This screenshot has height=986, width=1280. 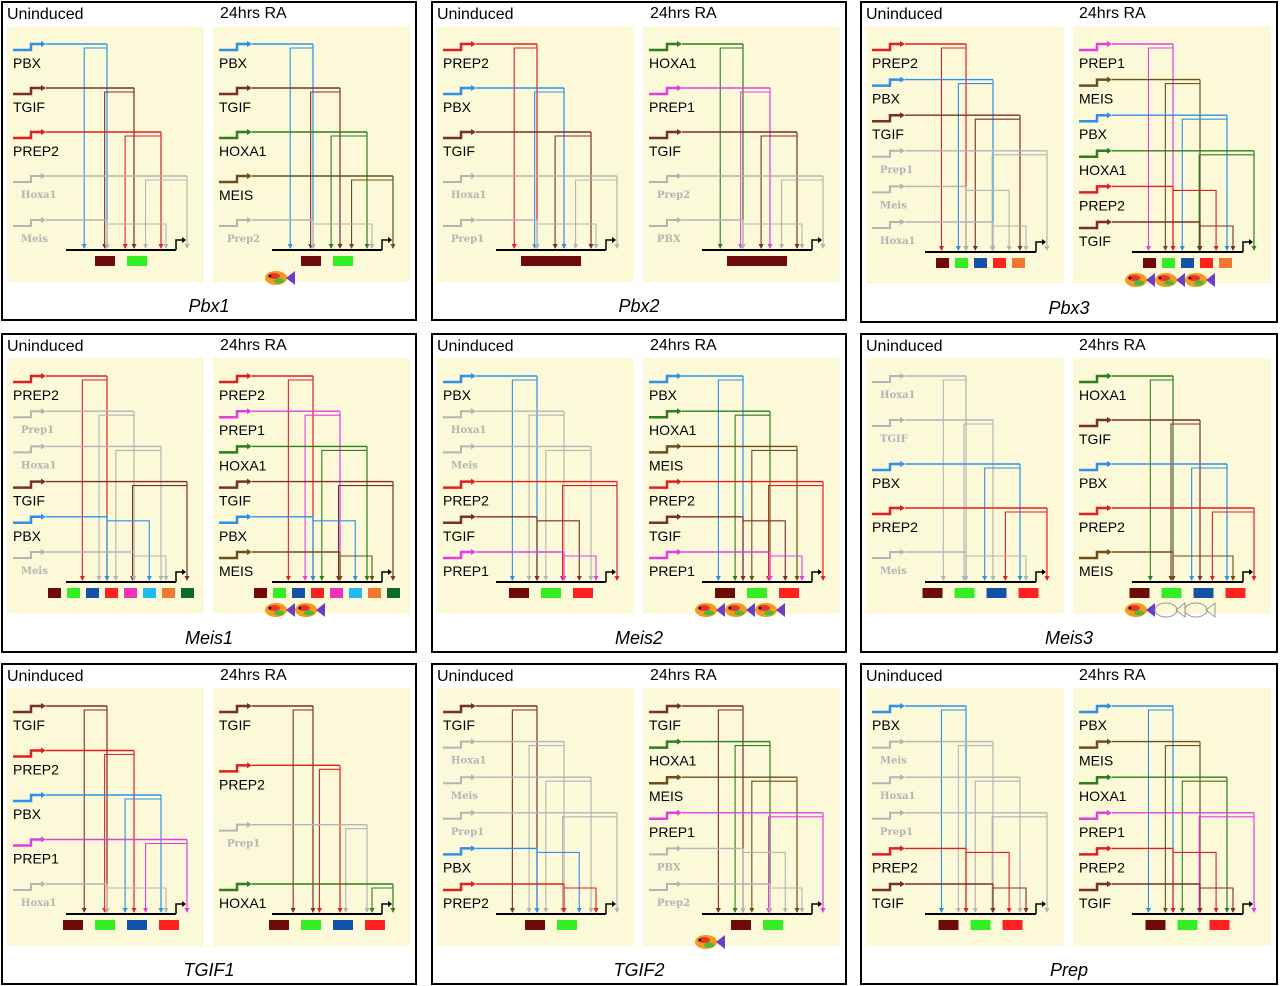 I want to click on uninduced-label: Uninduced, so click(x=475, y=676).